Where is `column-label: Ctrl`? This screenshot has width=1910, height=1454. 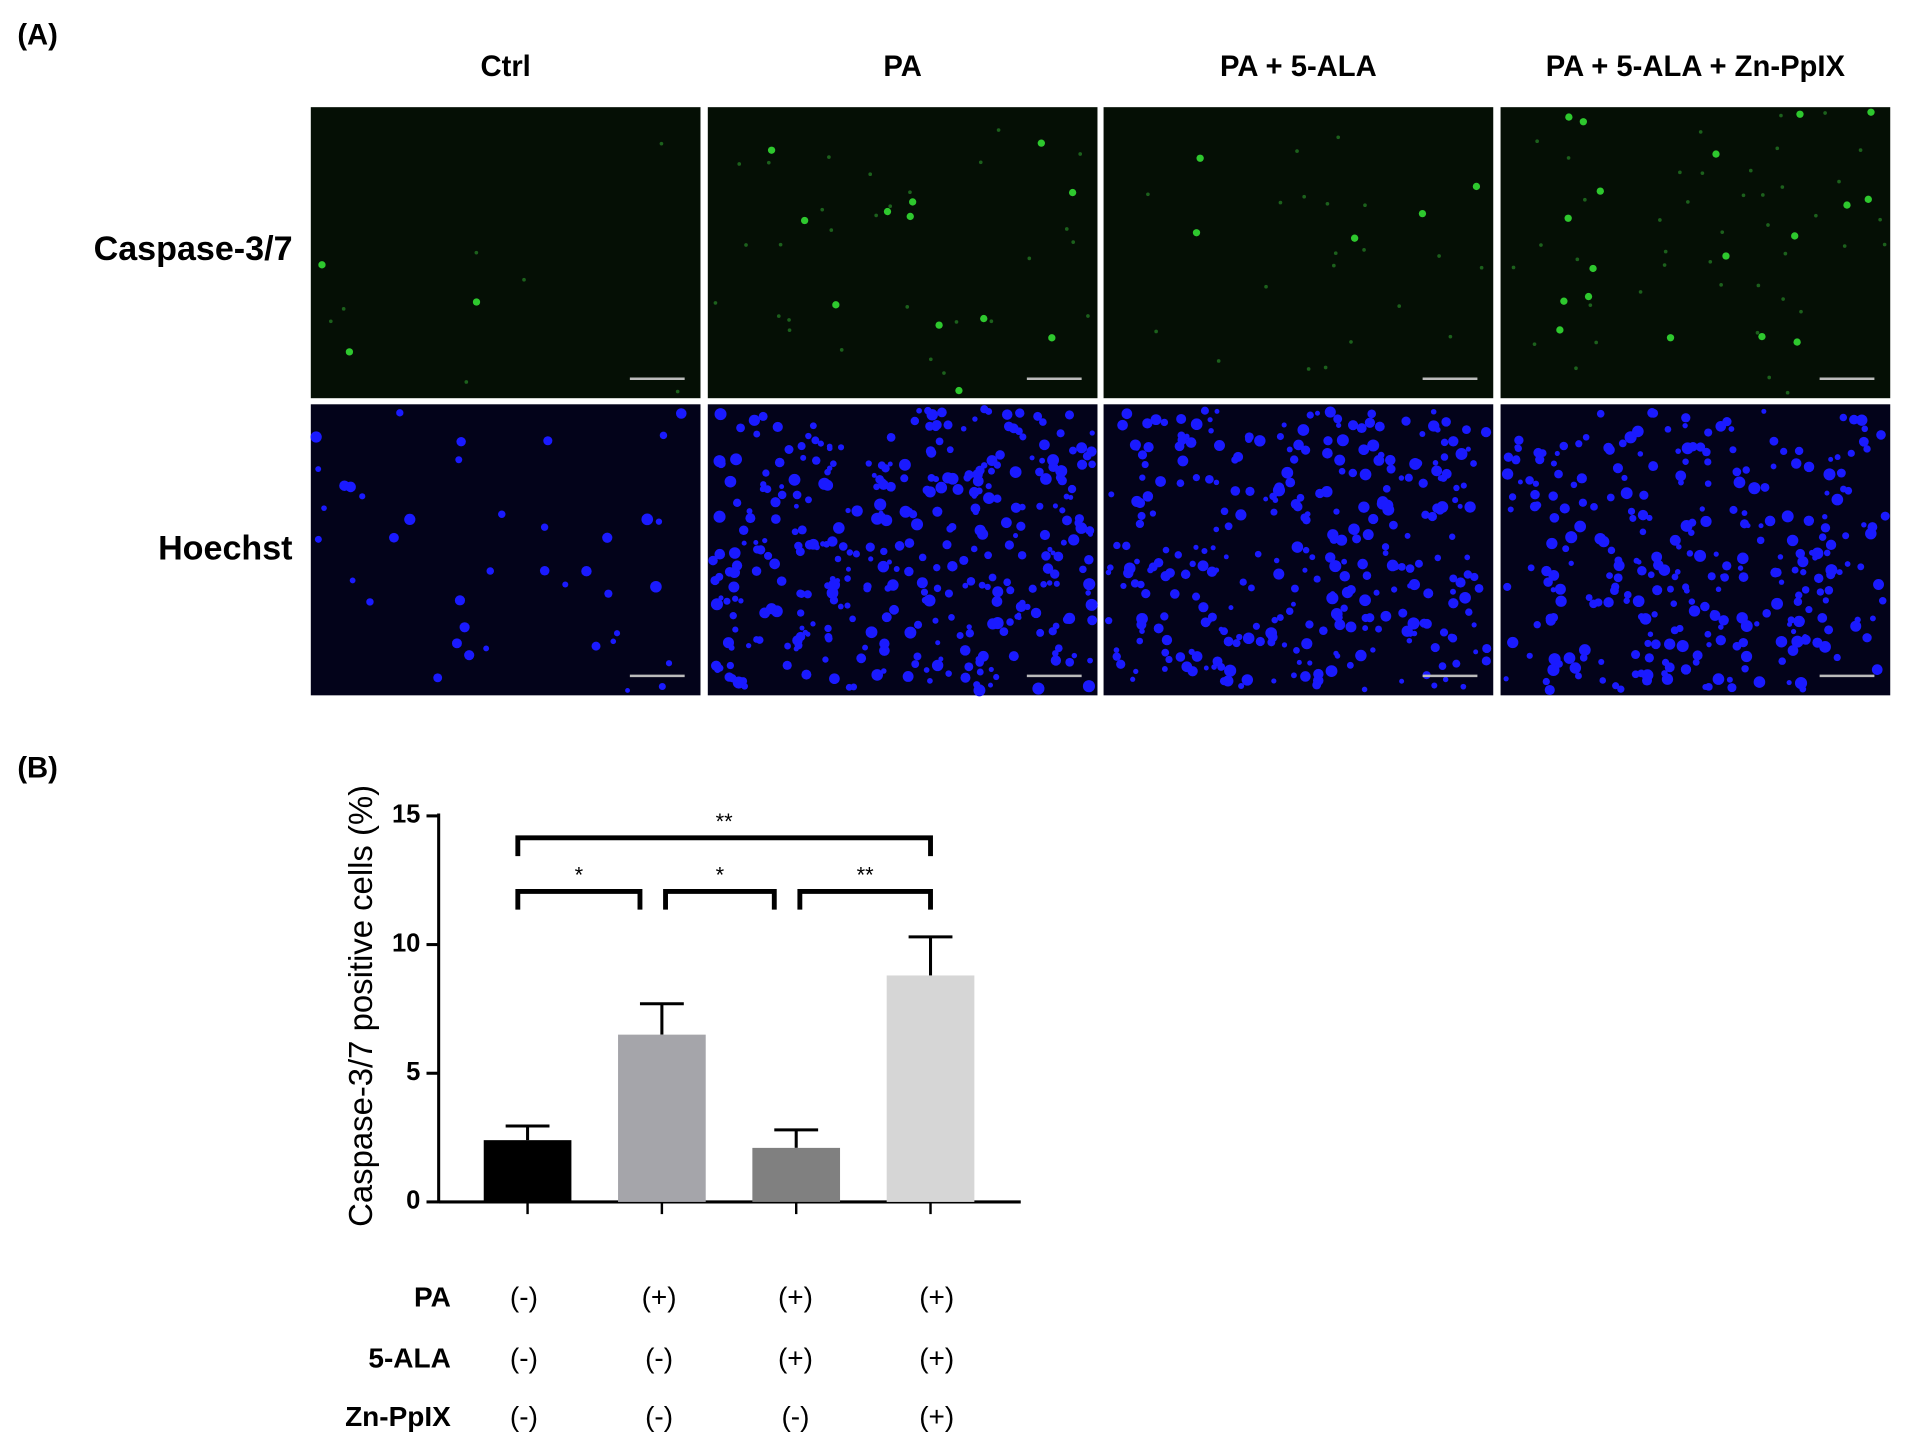 column-label: Ctrl is located at coordinates (505, 67).